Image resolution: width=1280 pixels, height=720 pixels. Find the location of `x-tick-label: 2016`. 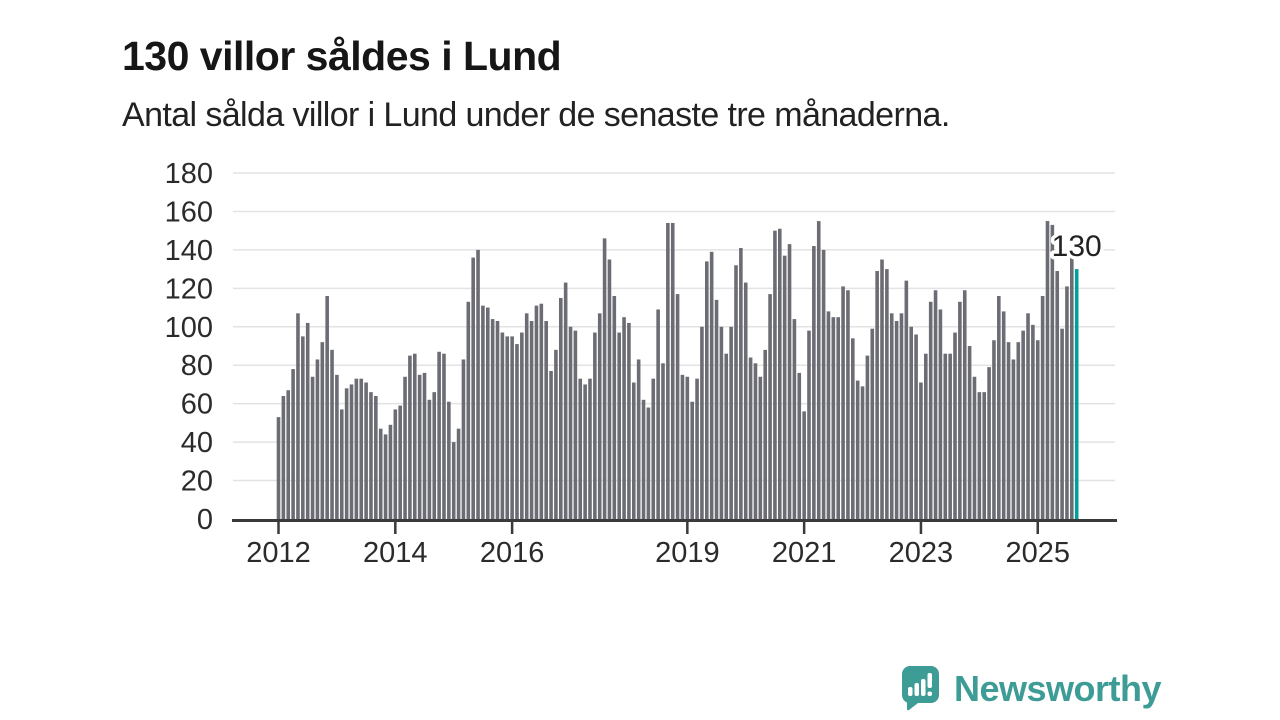

x-tick-label: 2016 is located at coordinates (512, 553).